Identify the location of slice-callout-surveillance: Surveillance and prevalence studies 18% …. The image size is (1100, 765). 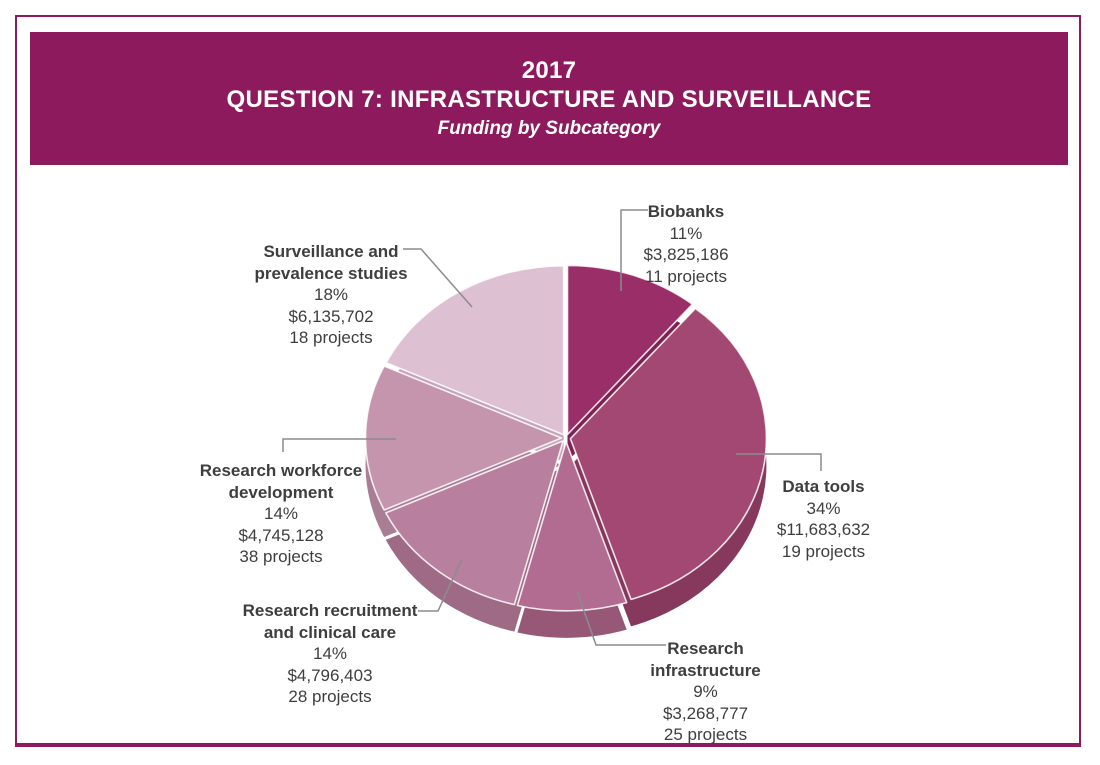
(331, 295).